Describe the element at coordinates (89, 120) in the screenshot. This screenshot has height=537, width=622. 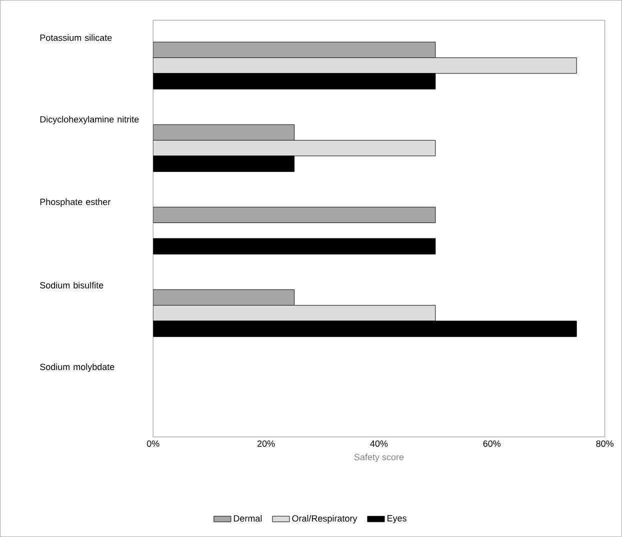
I see `y-tick-label: Dicyclohexylamine nitrite` at that location.